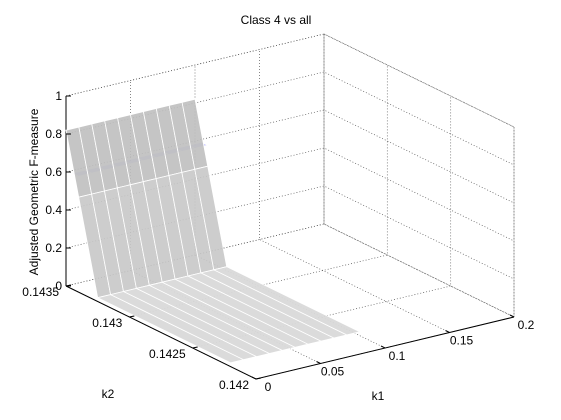 The width and height of the screenshot is (561, 420). What do you see at coordinates (34, 191) in the screenshot?
I see `z-axis-label: Adjusted Geometric F-measure` at bounding box center [34, 191].